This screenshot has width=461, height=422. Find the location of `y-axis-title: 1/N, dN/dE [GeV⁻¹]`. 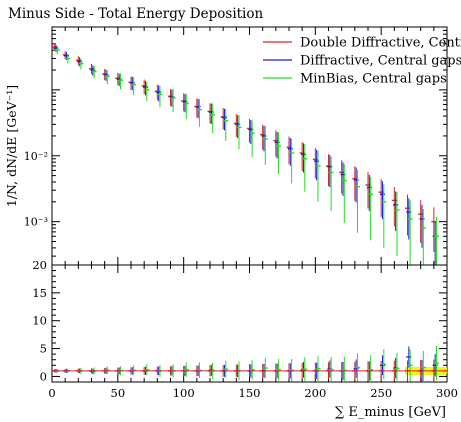

y-axis-title: 1/N, dN/dE [GeV⁻¹] is located at coordinates (11, 146).